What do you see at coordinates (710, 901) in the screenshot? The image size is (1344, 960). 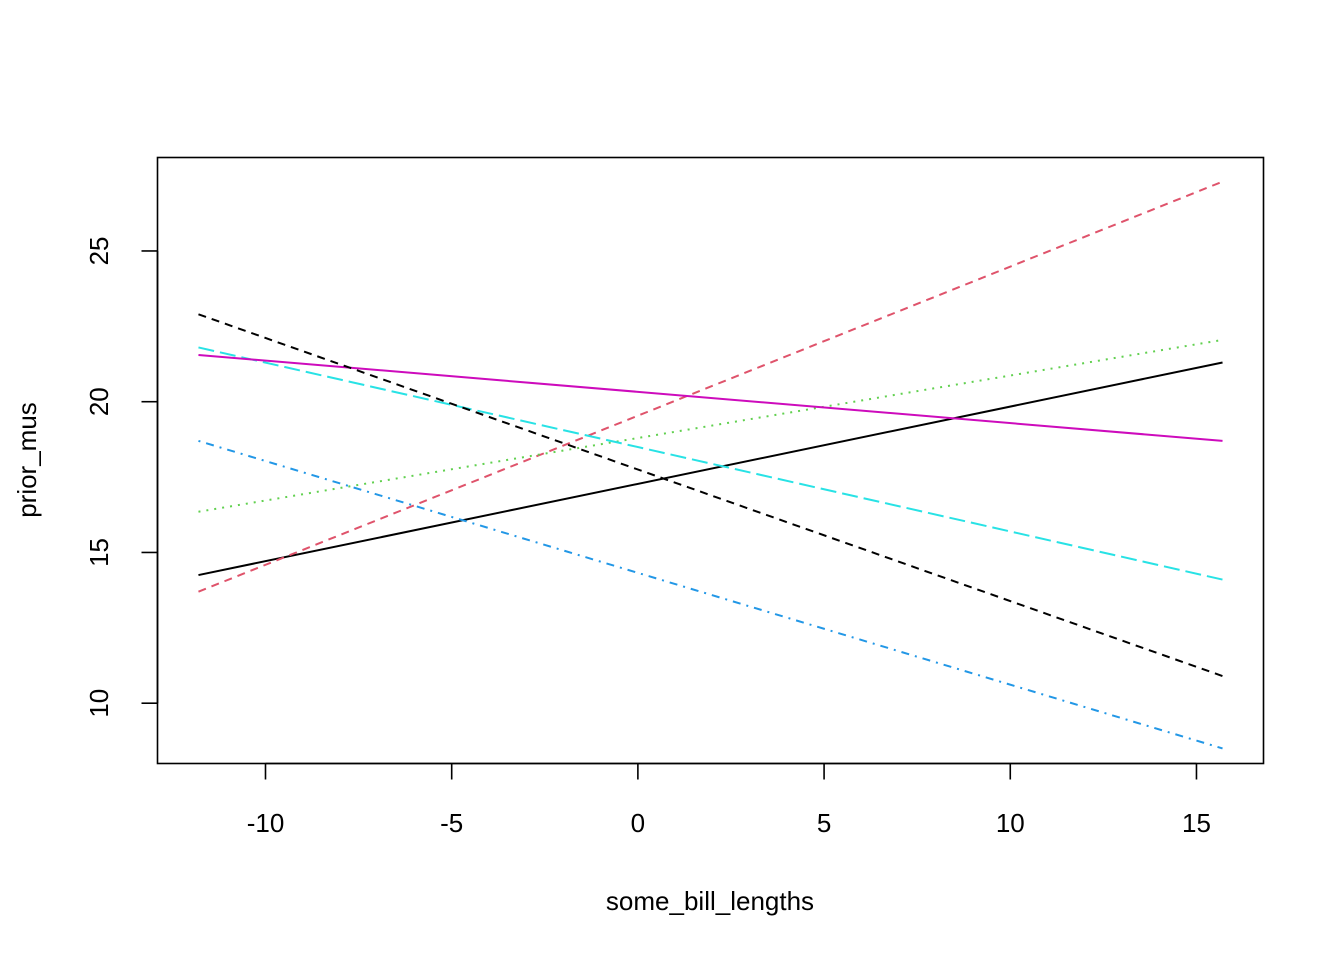 I see `x-axis-label: some_bill_lengths` at bounding box center [710, 901].